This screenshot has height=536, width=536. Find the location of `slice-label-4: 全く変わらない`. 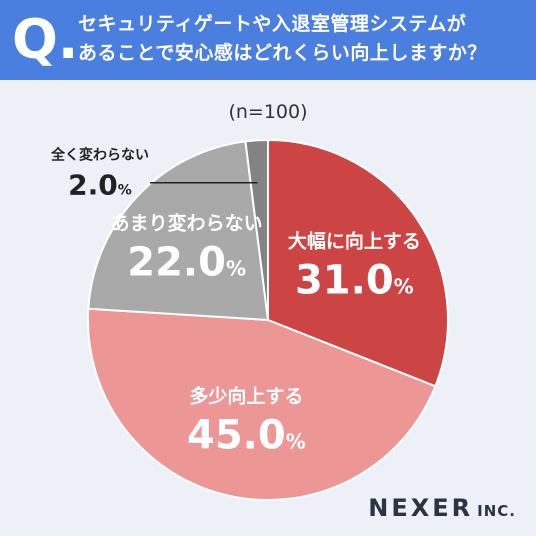

slice-label-4: 全く変わらない is located at coordinates (99, 155).